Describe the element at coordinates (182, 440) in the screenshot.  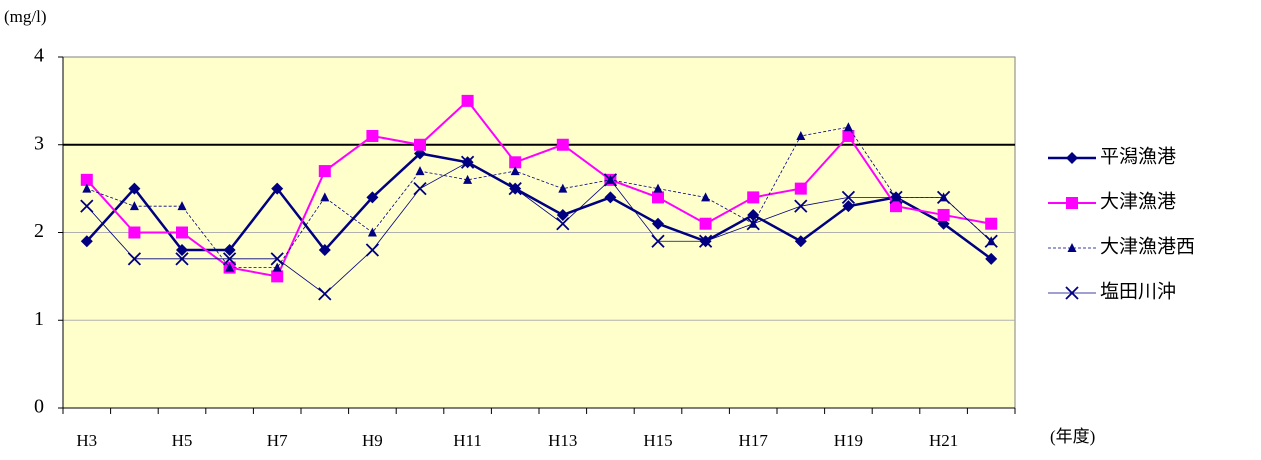
I see `x-tick-label: H5` at that location.